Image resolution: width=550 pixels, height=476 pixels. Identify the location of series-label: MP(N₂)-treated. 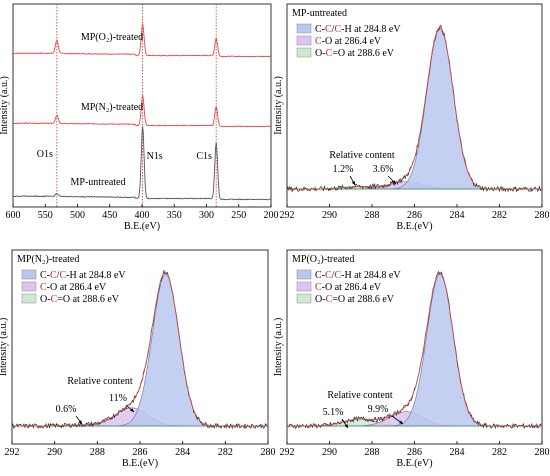
(112, 107).